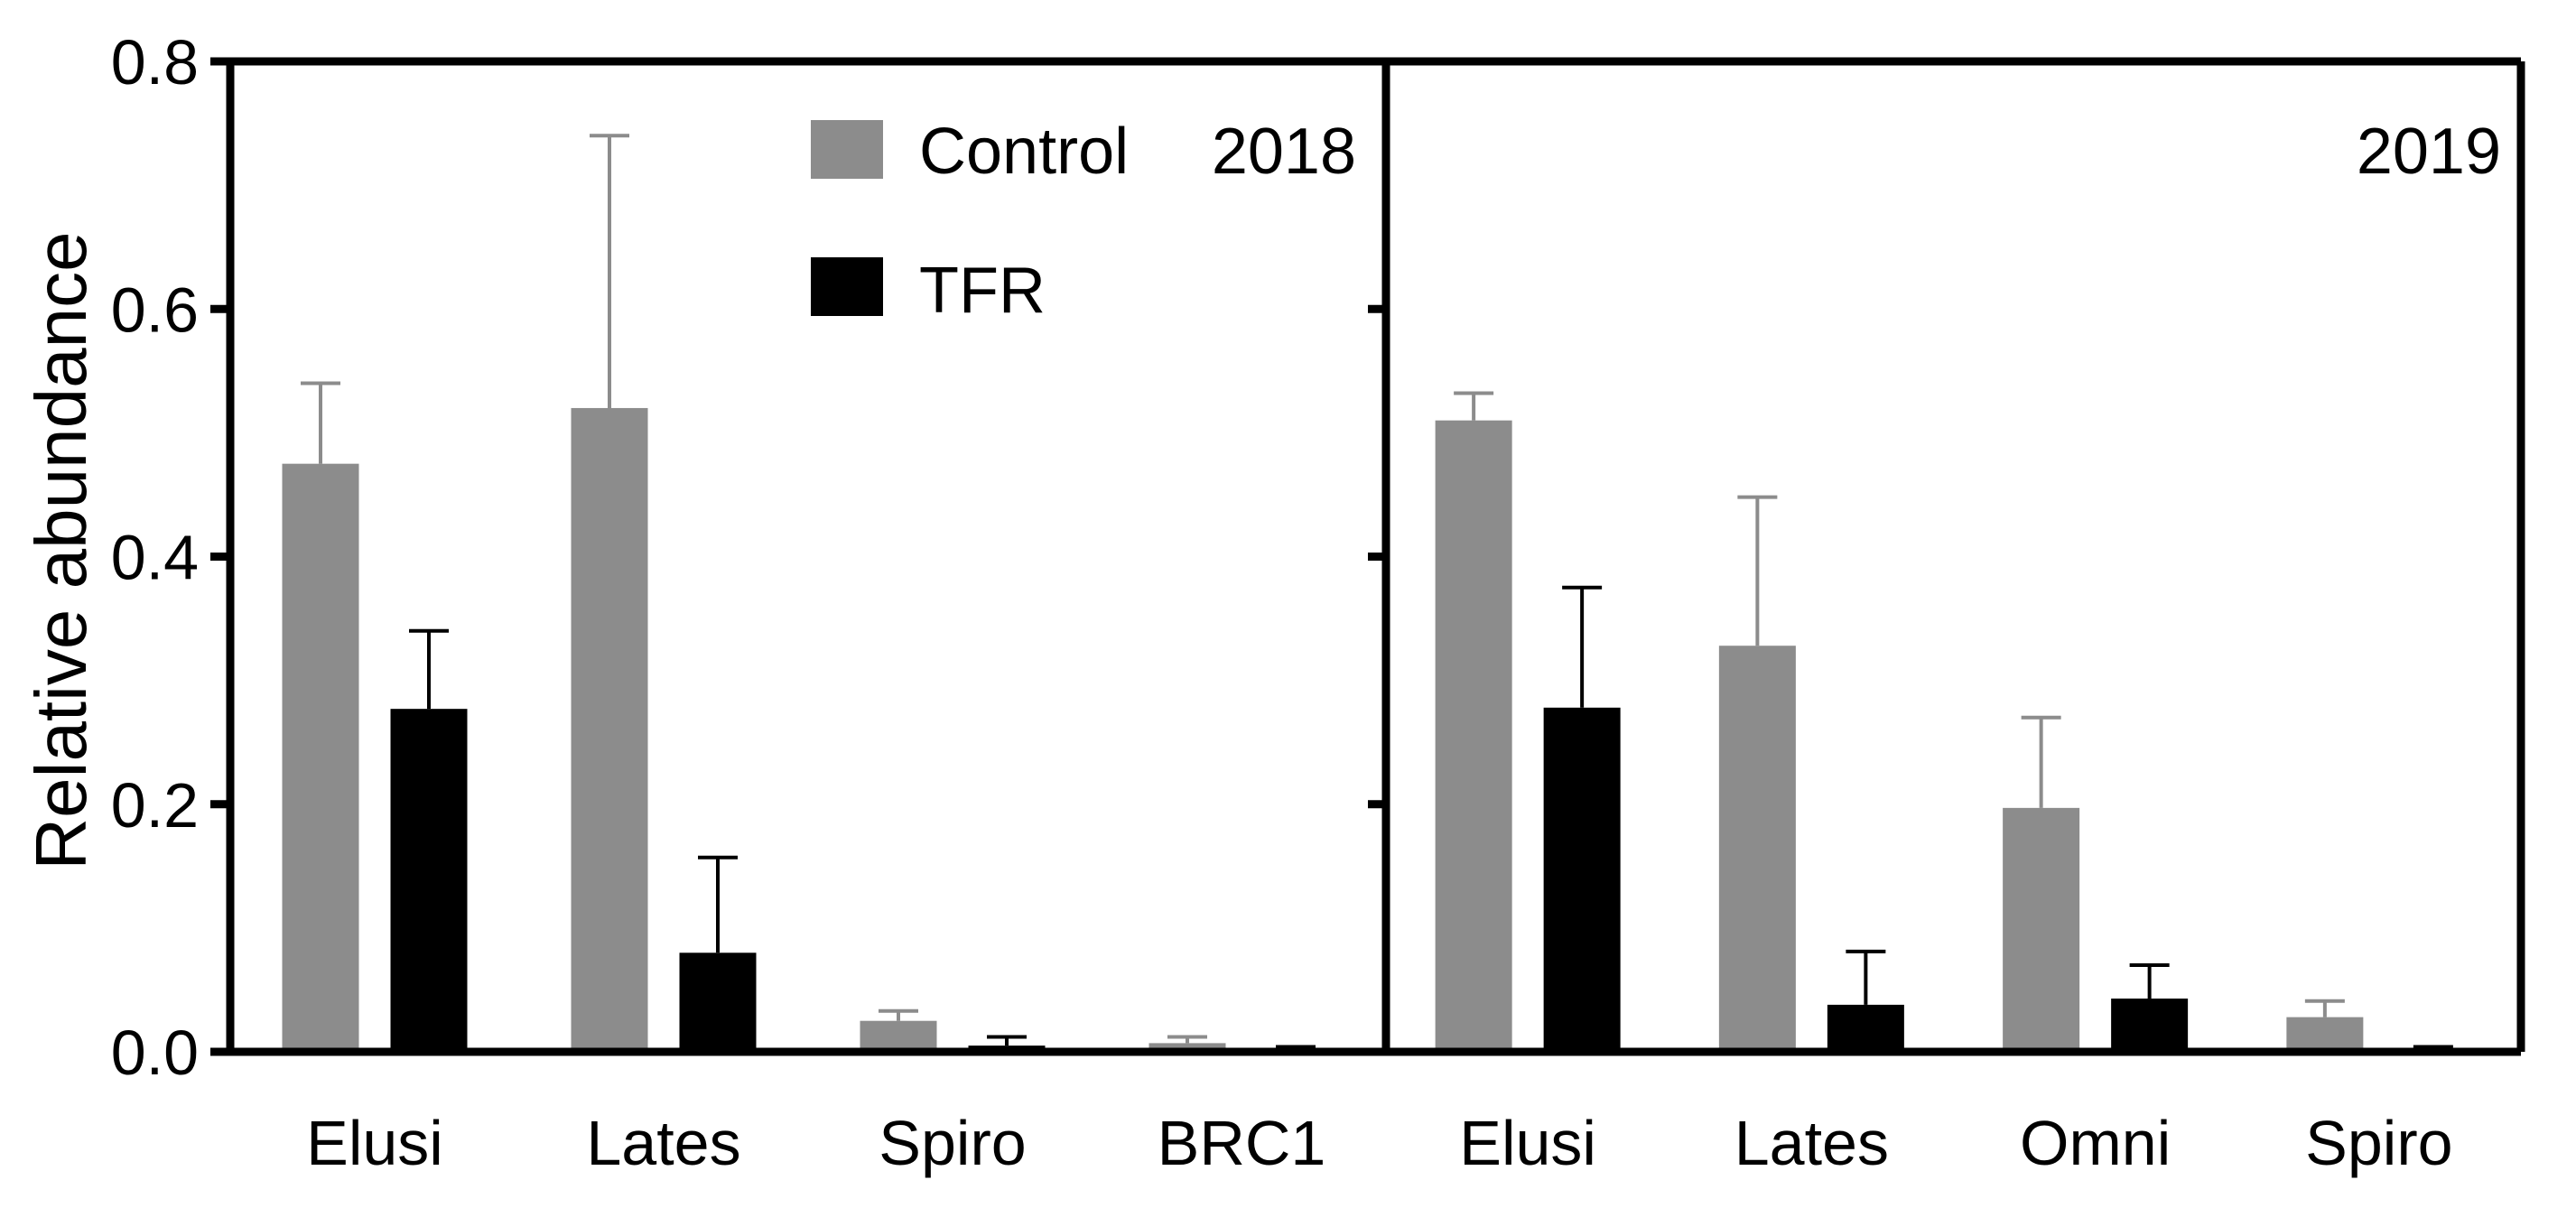 The width and height of the screenshot is (2576, 1208). I want to click on legend-tfr-swatch, so click(847, 286).